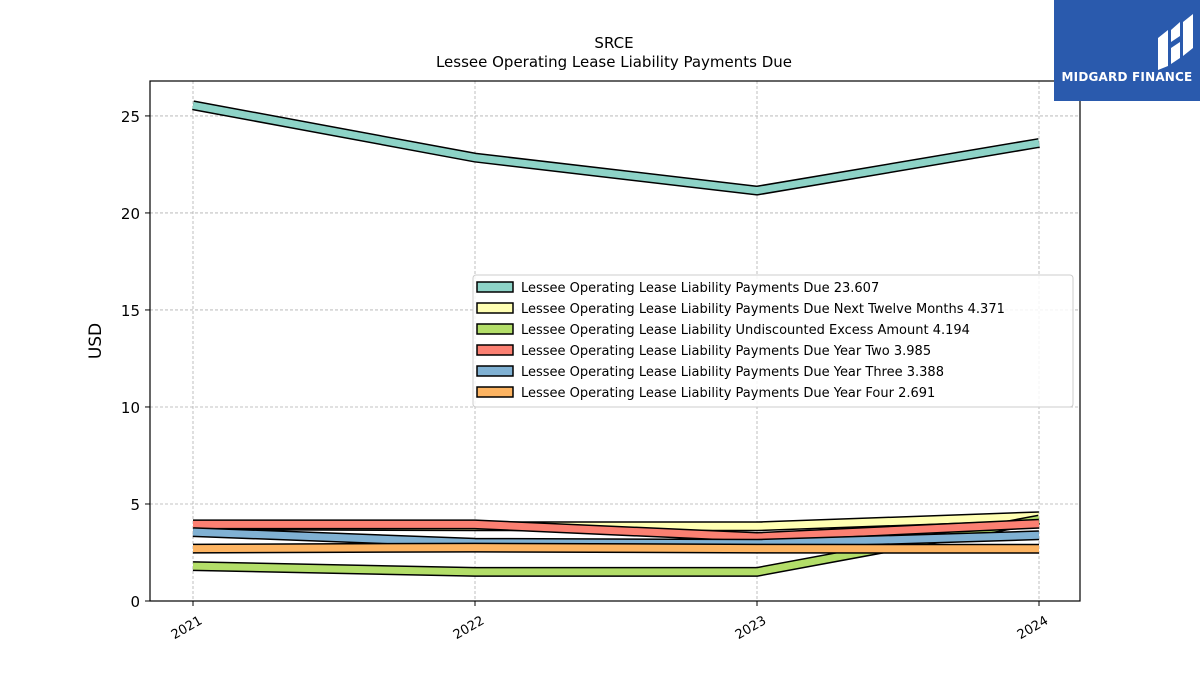  I want to click on y-tick-label: 10, so click(130, 408).